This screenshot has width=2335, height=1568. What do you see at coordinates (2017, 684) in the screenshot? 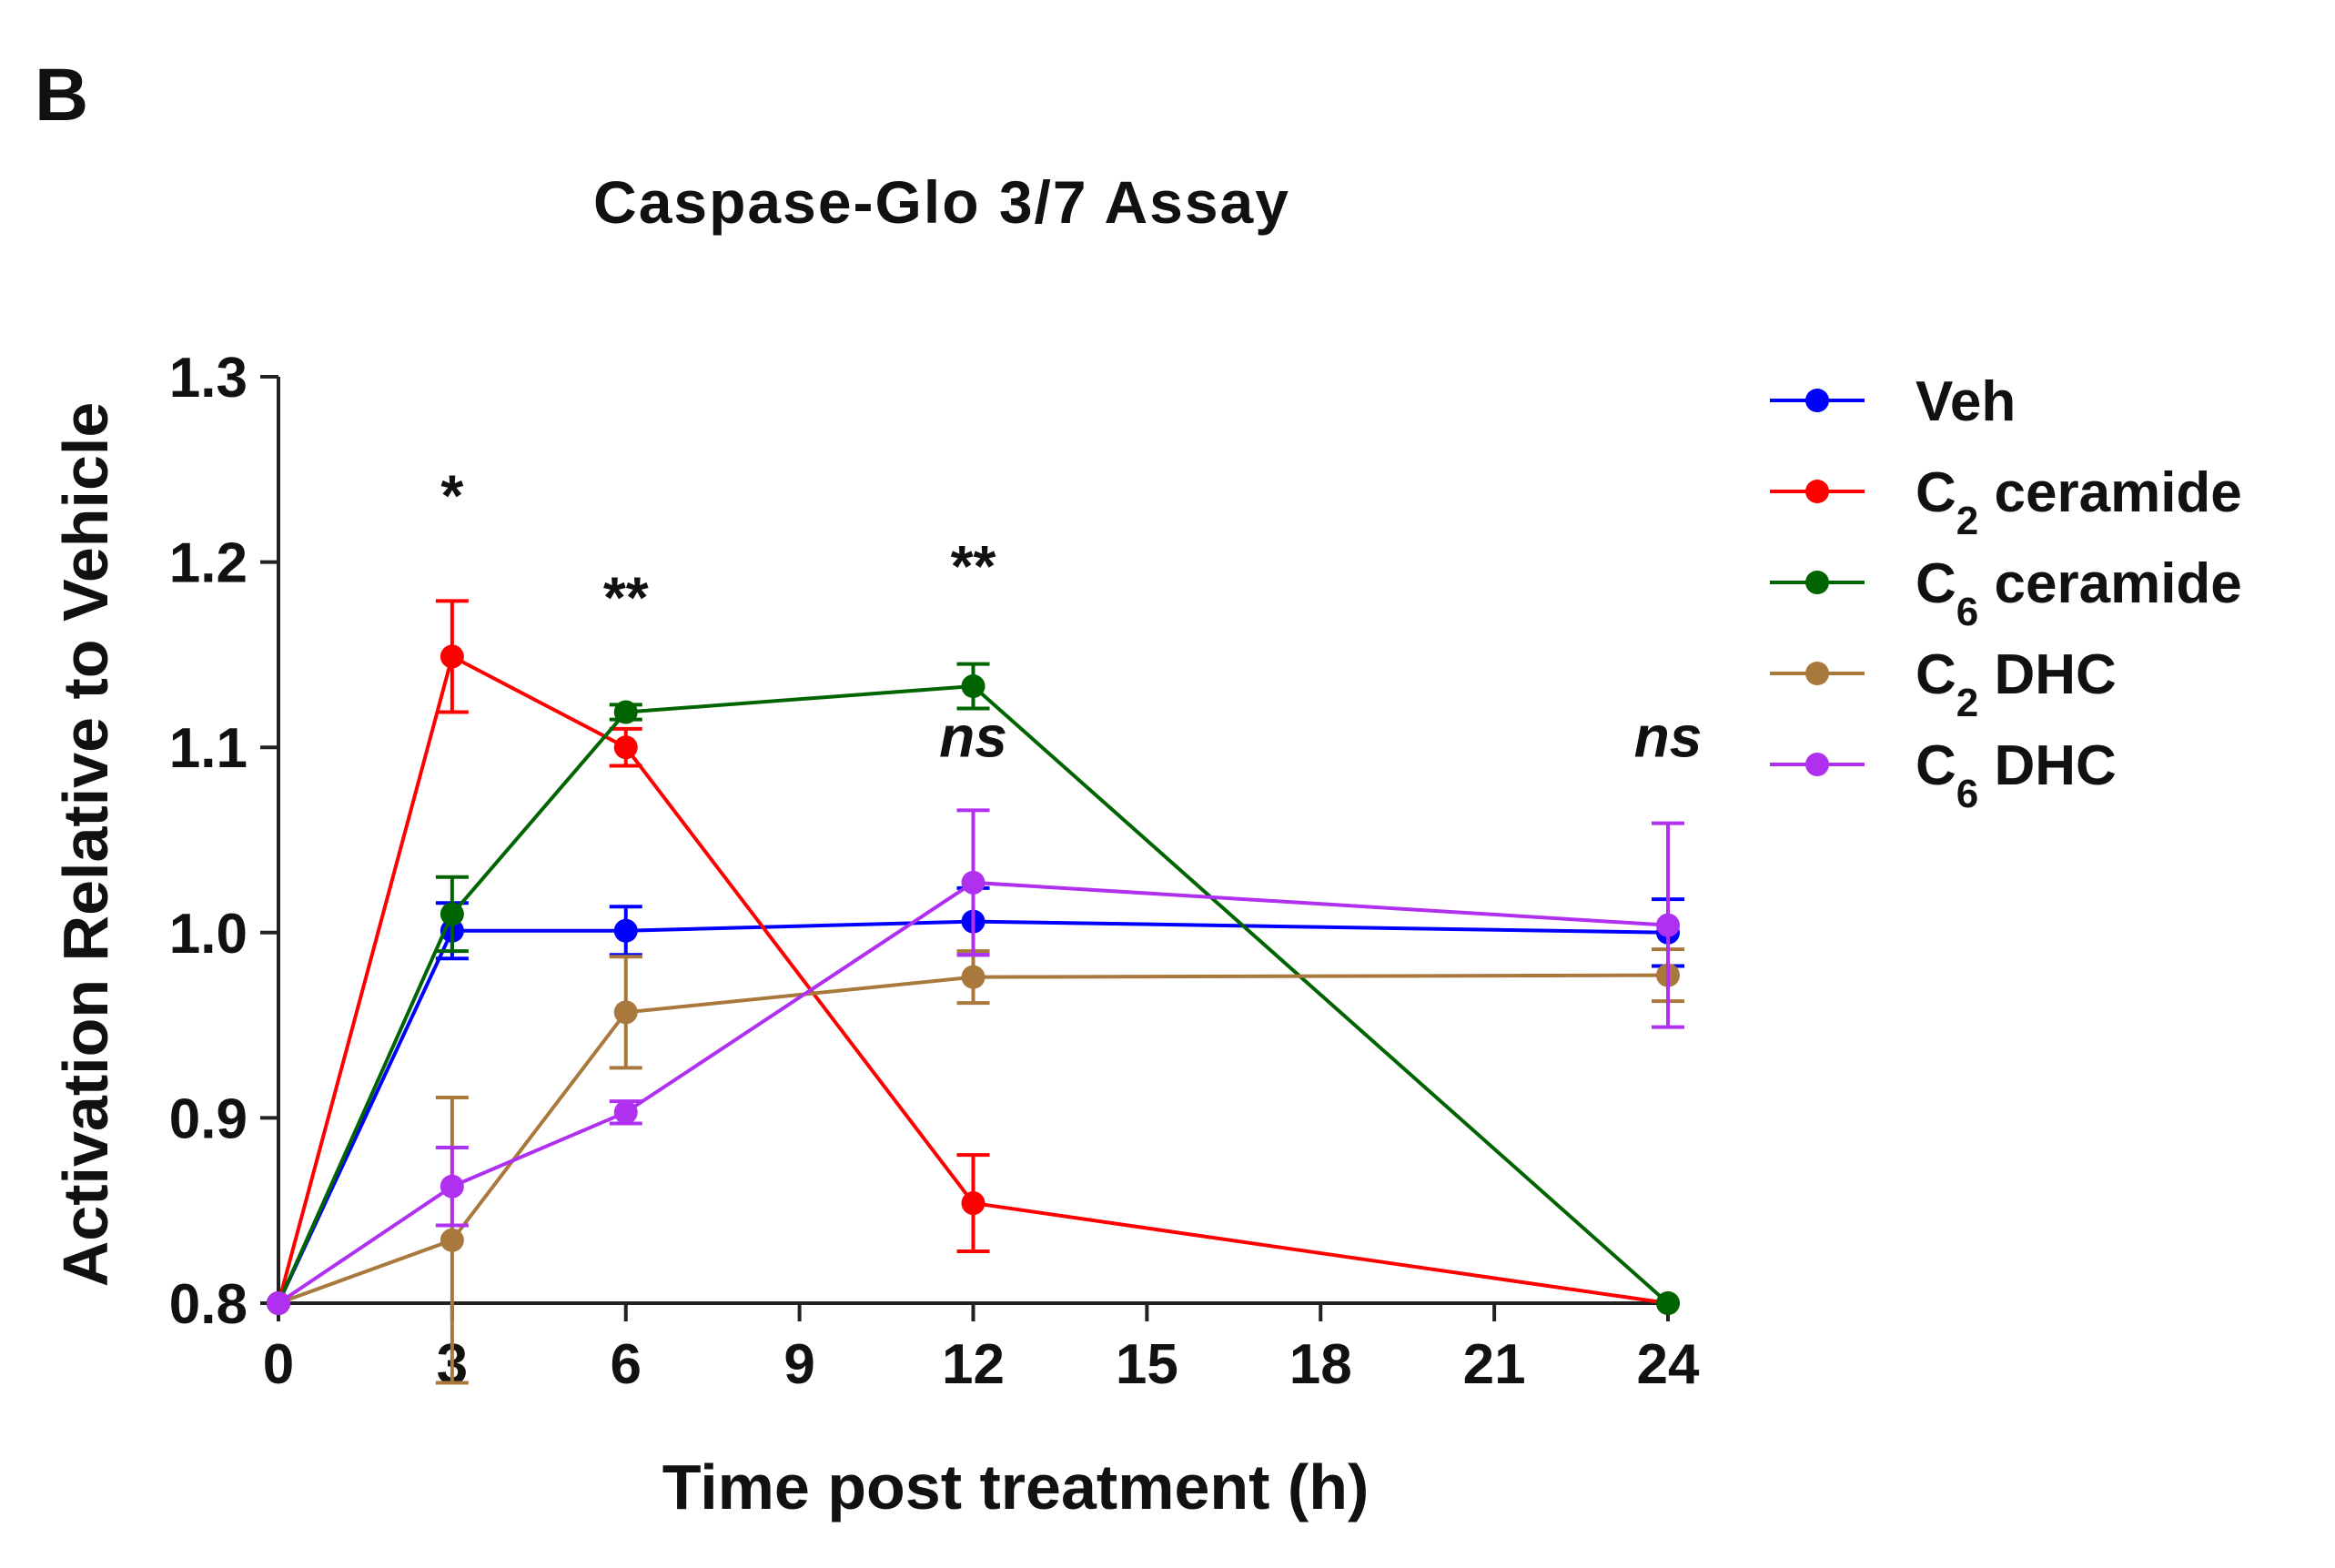
I see `legend-label: C2 DHC` at bounding box center [2017, 684].